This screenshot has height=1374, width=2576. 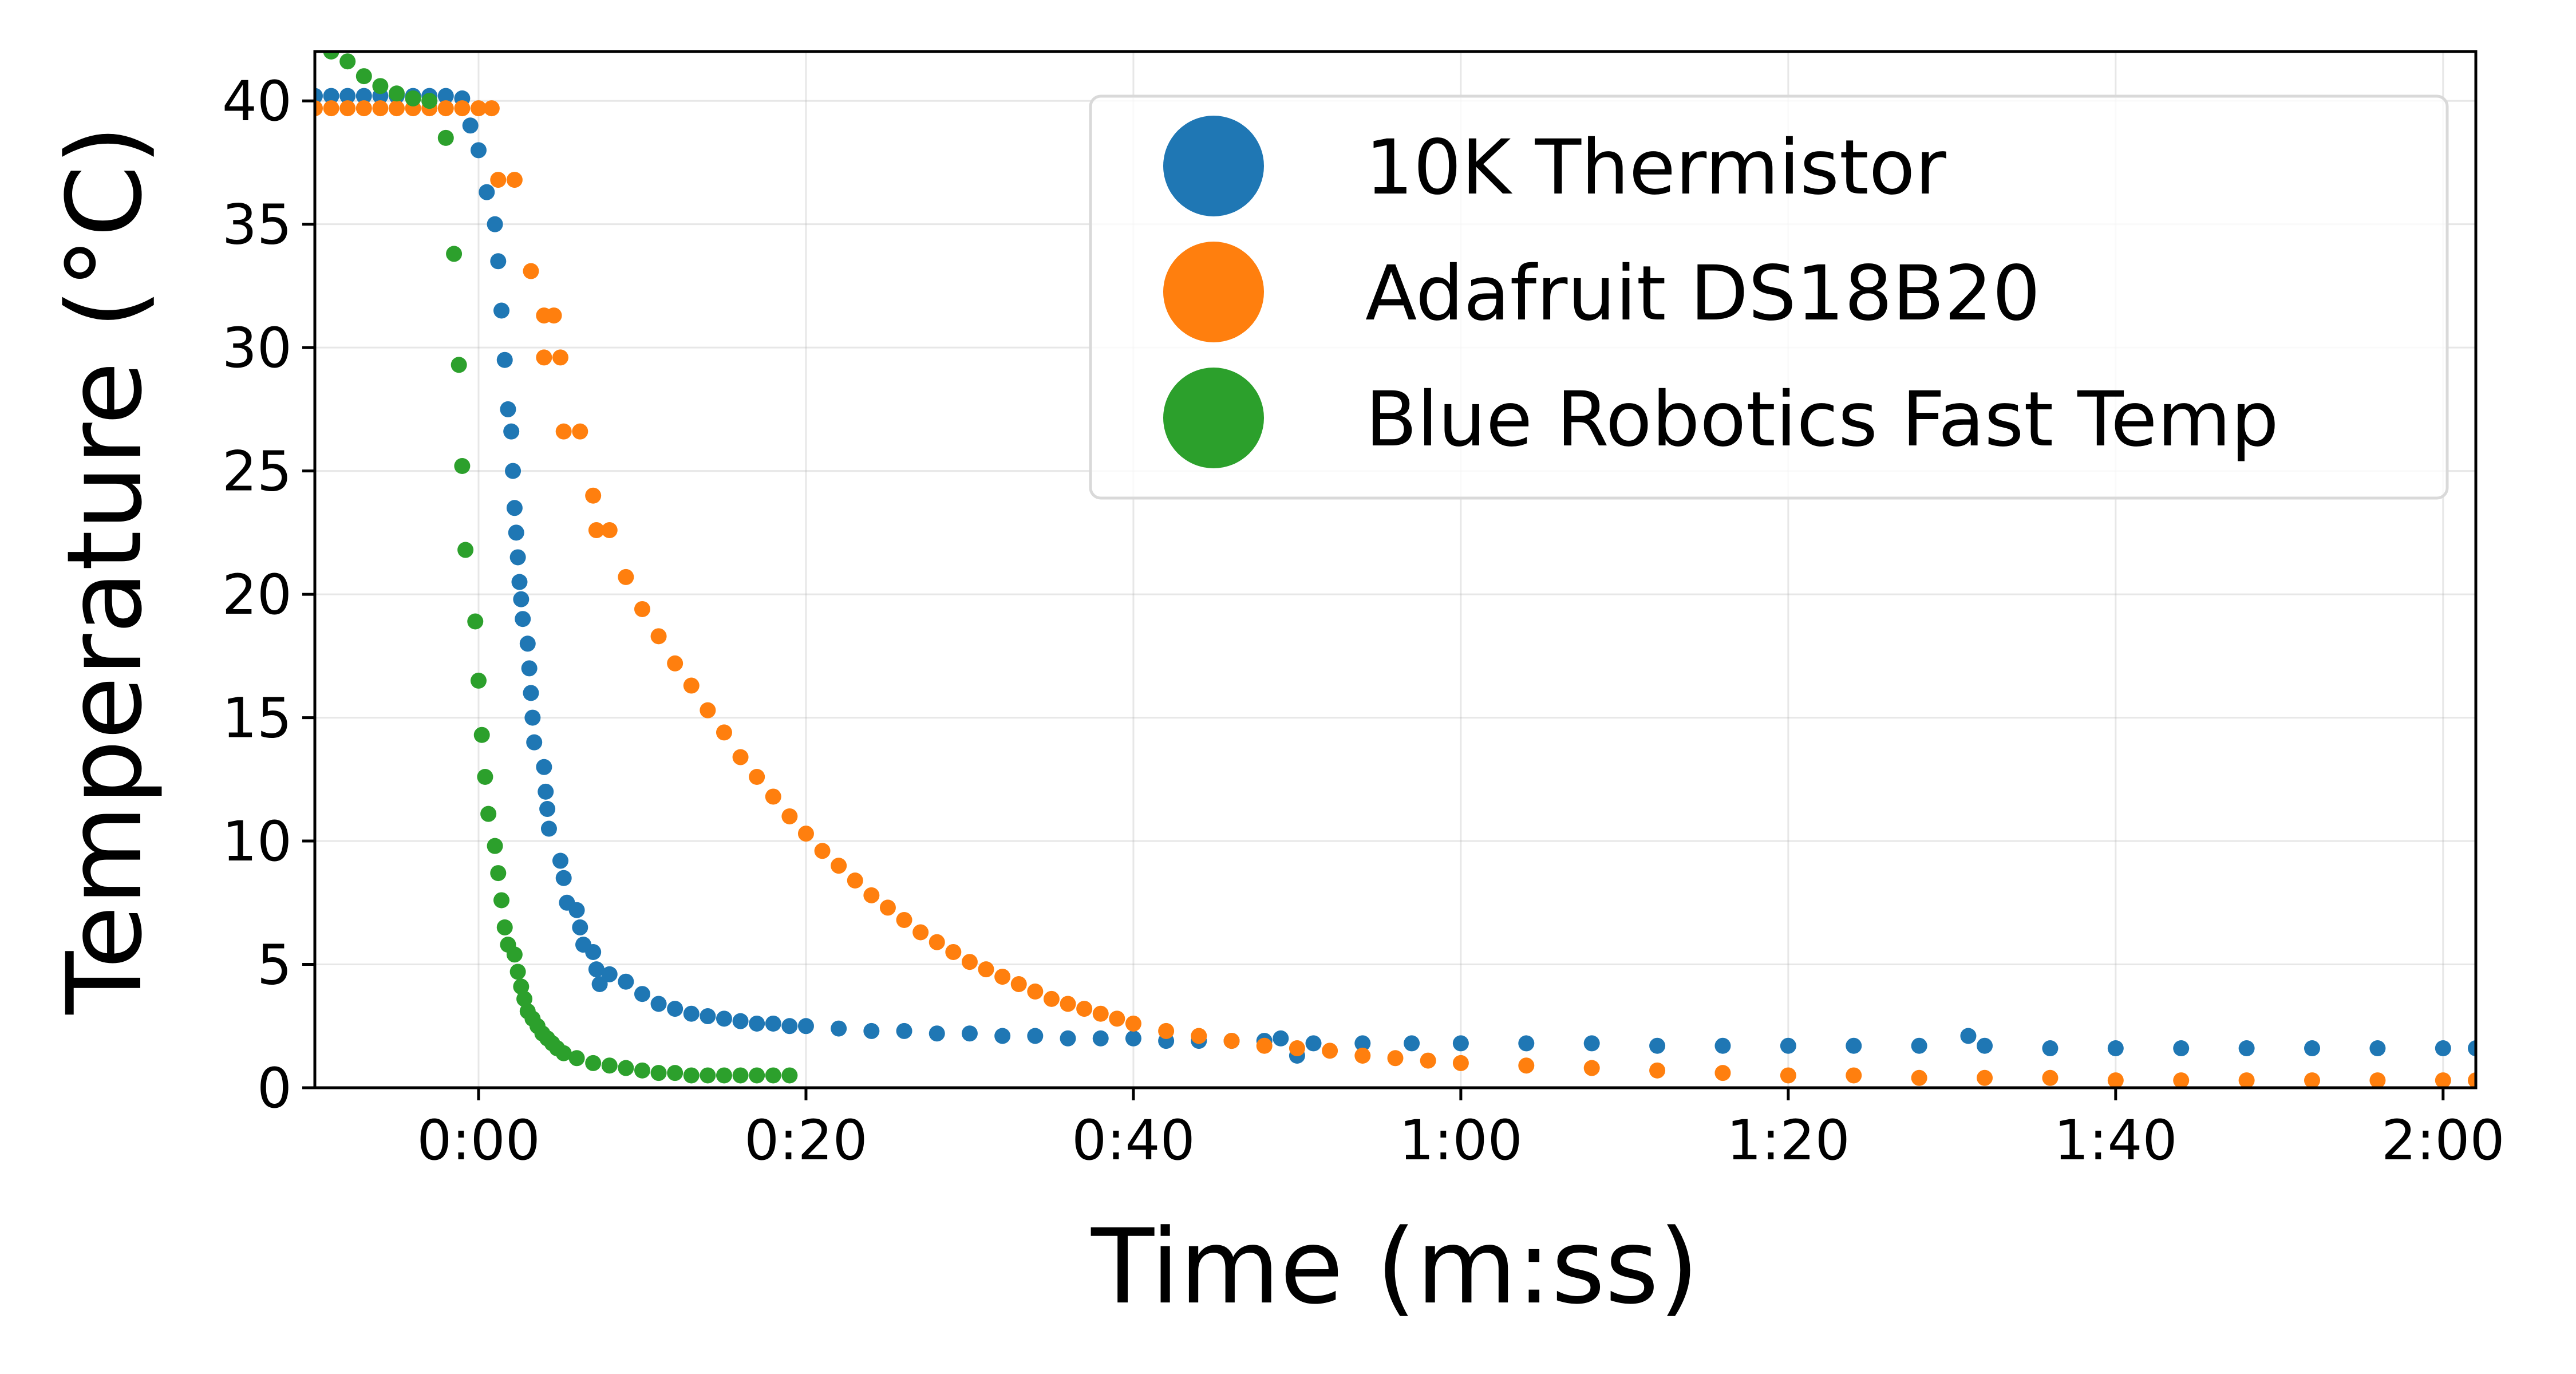 What do you see at coordinates (257, 225) in the screenshot?
I see `y-tick-label: 35` at bounding box center [257, 225].